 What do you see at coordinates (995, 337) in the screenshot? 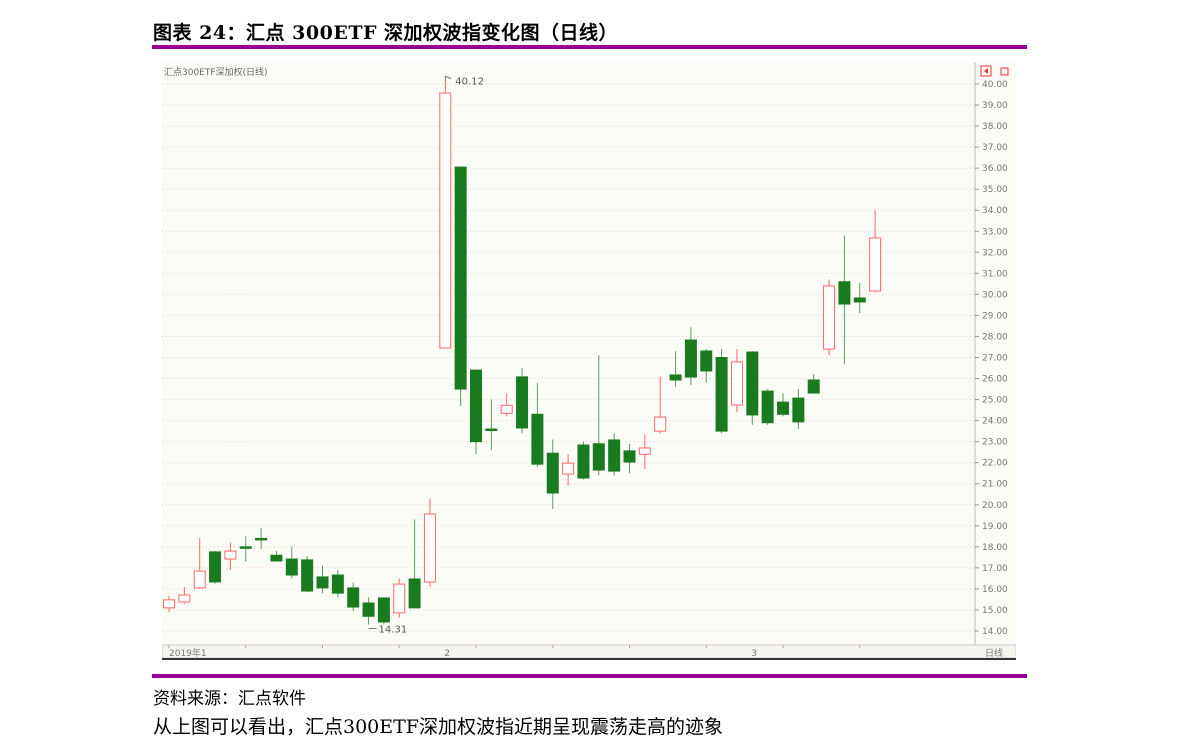
I see `y-tick-label: 28.00` at bounding box center [995, 337].